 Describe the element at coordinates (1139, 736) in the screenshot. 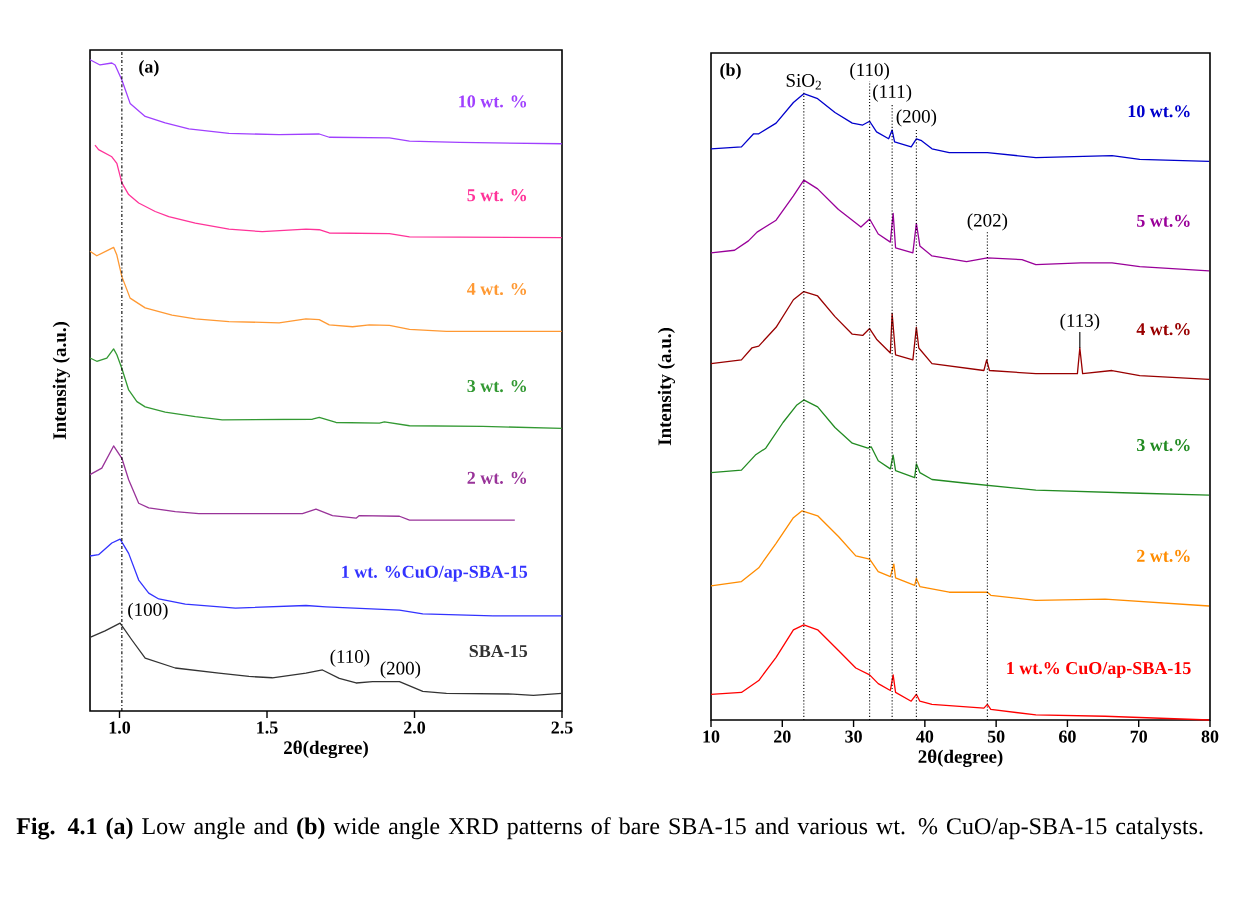

I see `x-tick-label: 70` at that location.